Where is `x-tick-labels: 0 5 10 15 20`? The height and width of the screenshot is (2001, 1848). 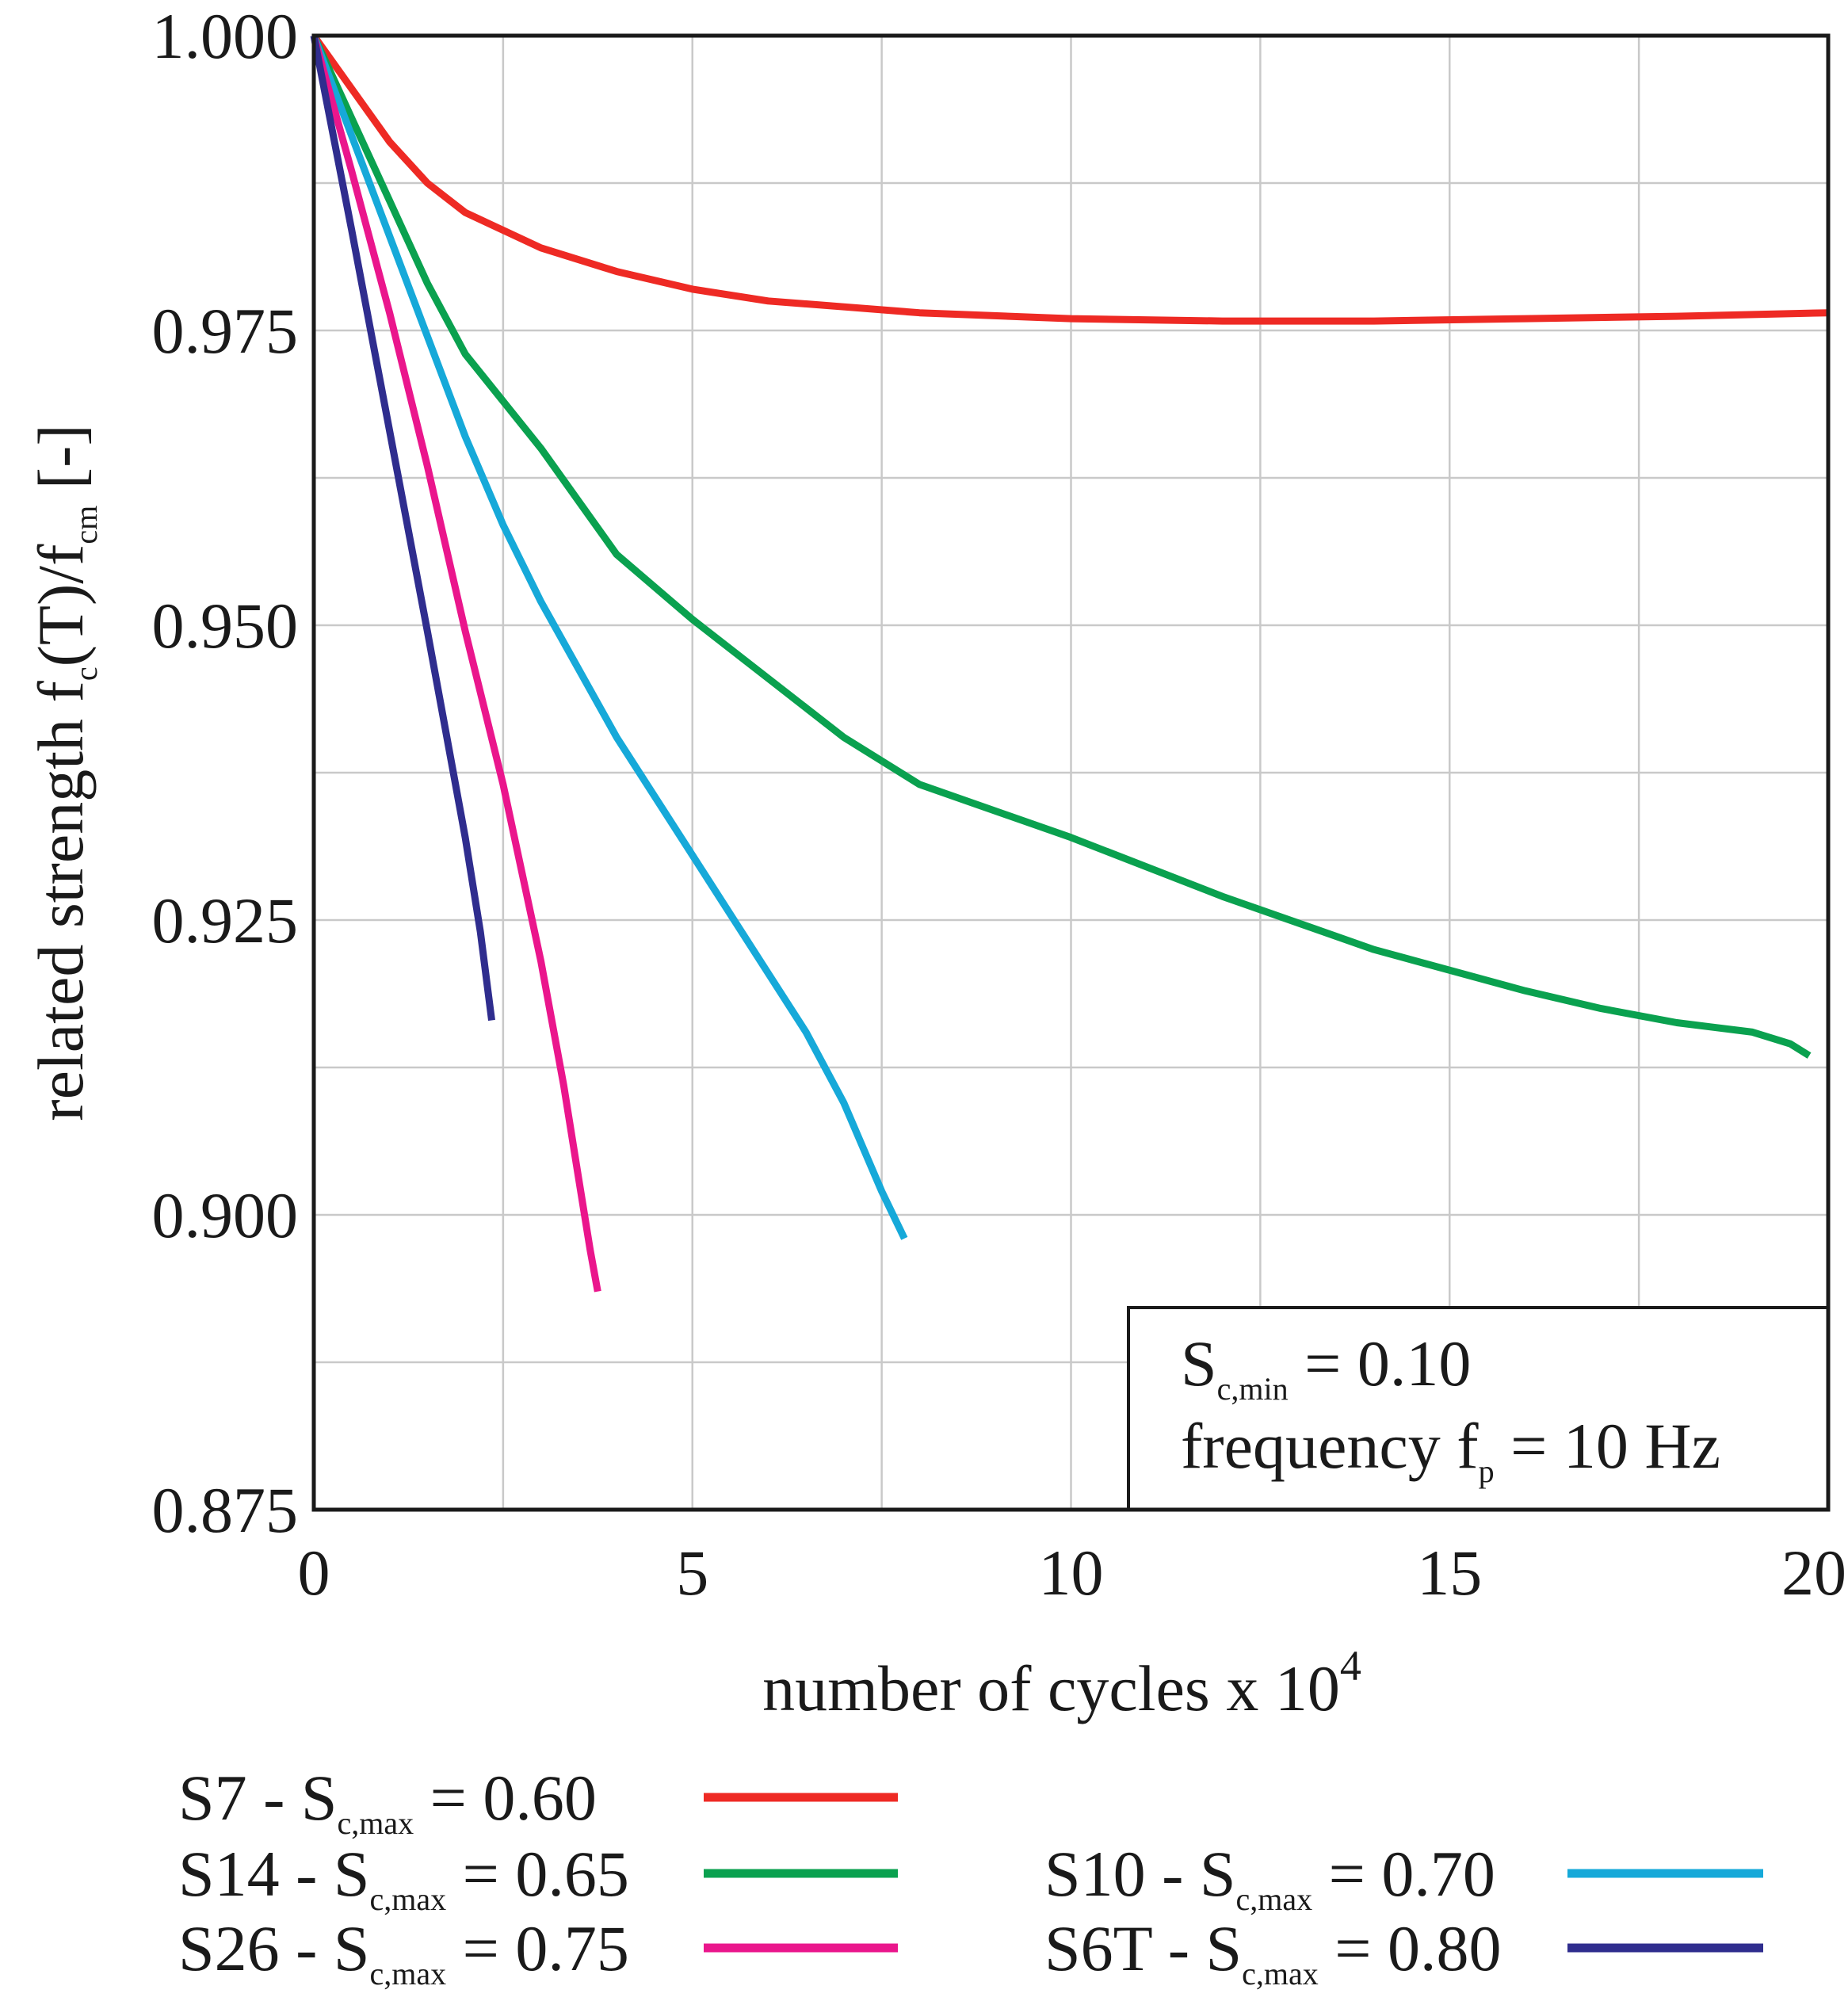
x-tick-labels: 0 5 10 15 20 is located at coordinates (1072, 1573).